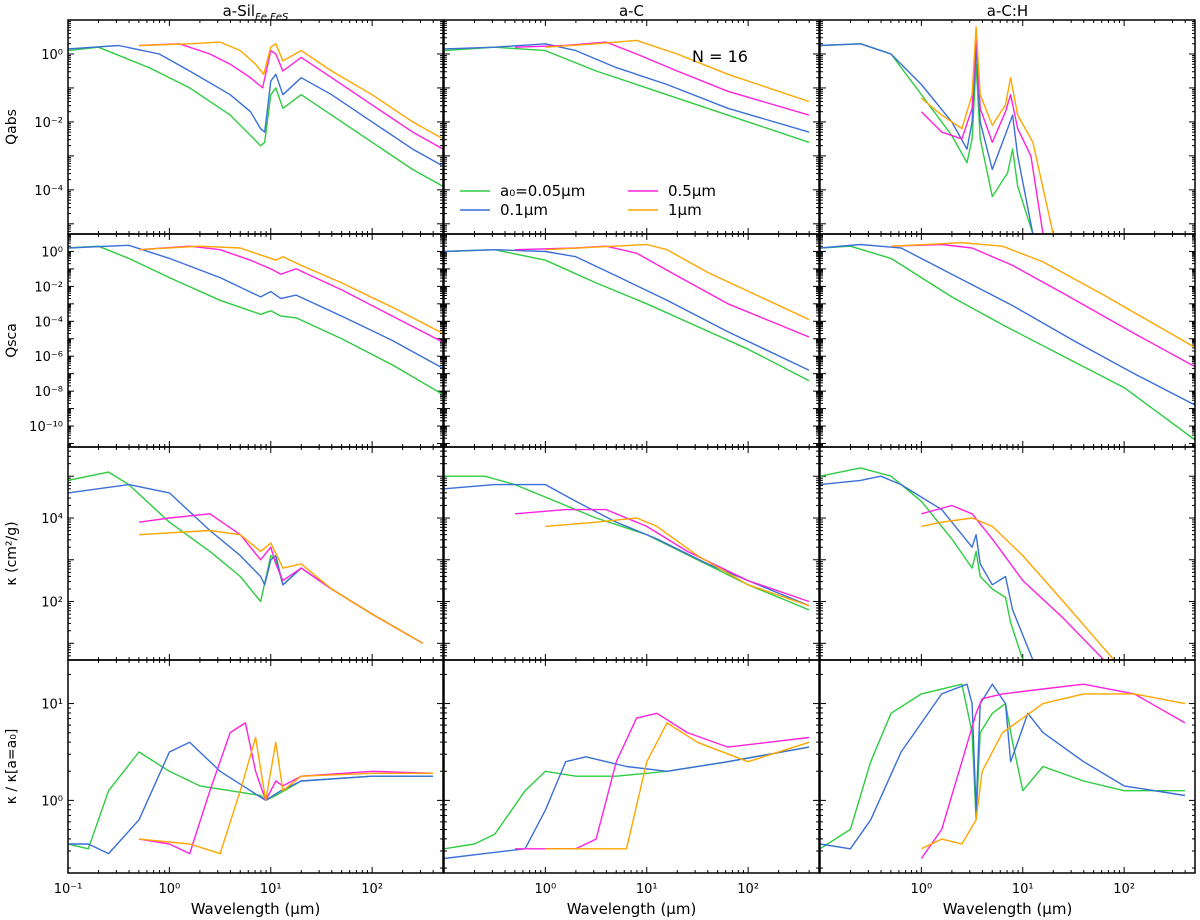 The image size is (1200, 920). I want to click on ylabel-row-3: κ / κ[a=a₀], so click(12, 767).